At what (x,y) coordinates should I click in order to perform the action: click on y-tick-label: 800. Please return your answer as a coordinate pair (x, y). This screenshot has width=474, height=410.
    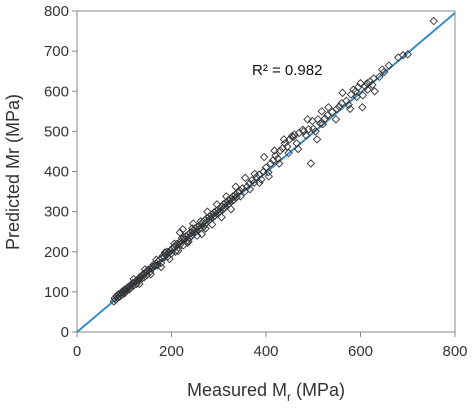
    Looking at the image, I should click on (56, 11).